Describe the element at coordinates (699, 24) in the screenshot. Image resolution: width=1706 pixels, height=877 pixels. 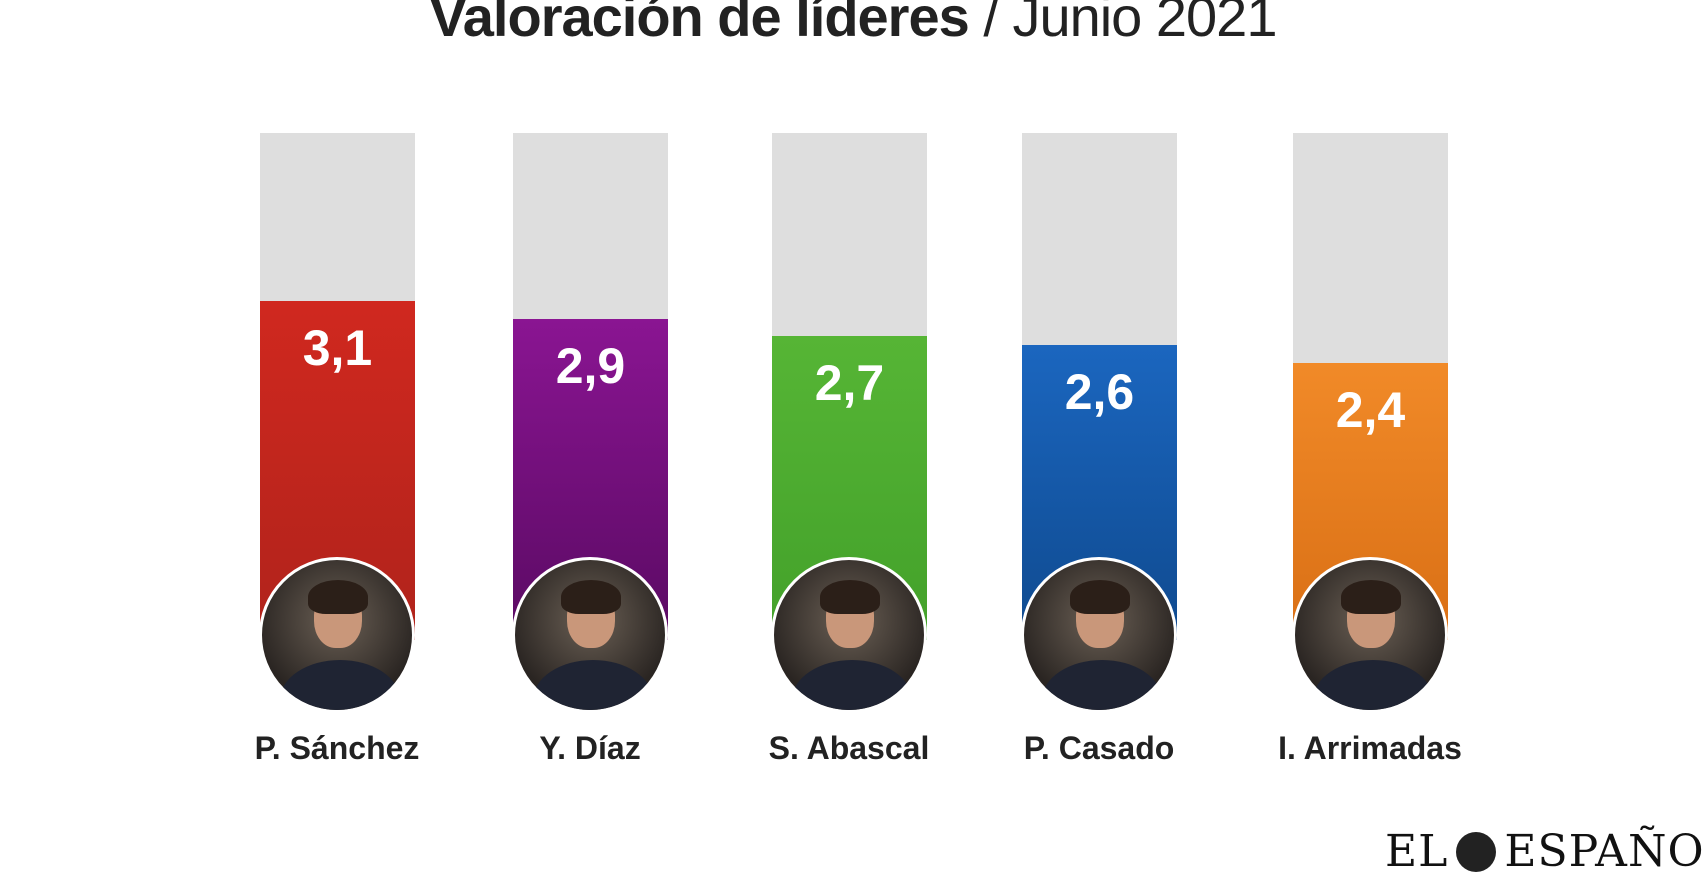
I see `title-bold: Valoración de líderes` at that location.